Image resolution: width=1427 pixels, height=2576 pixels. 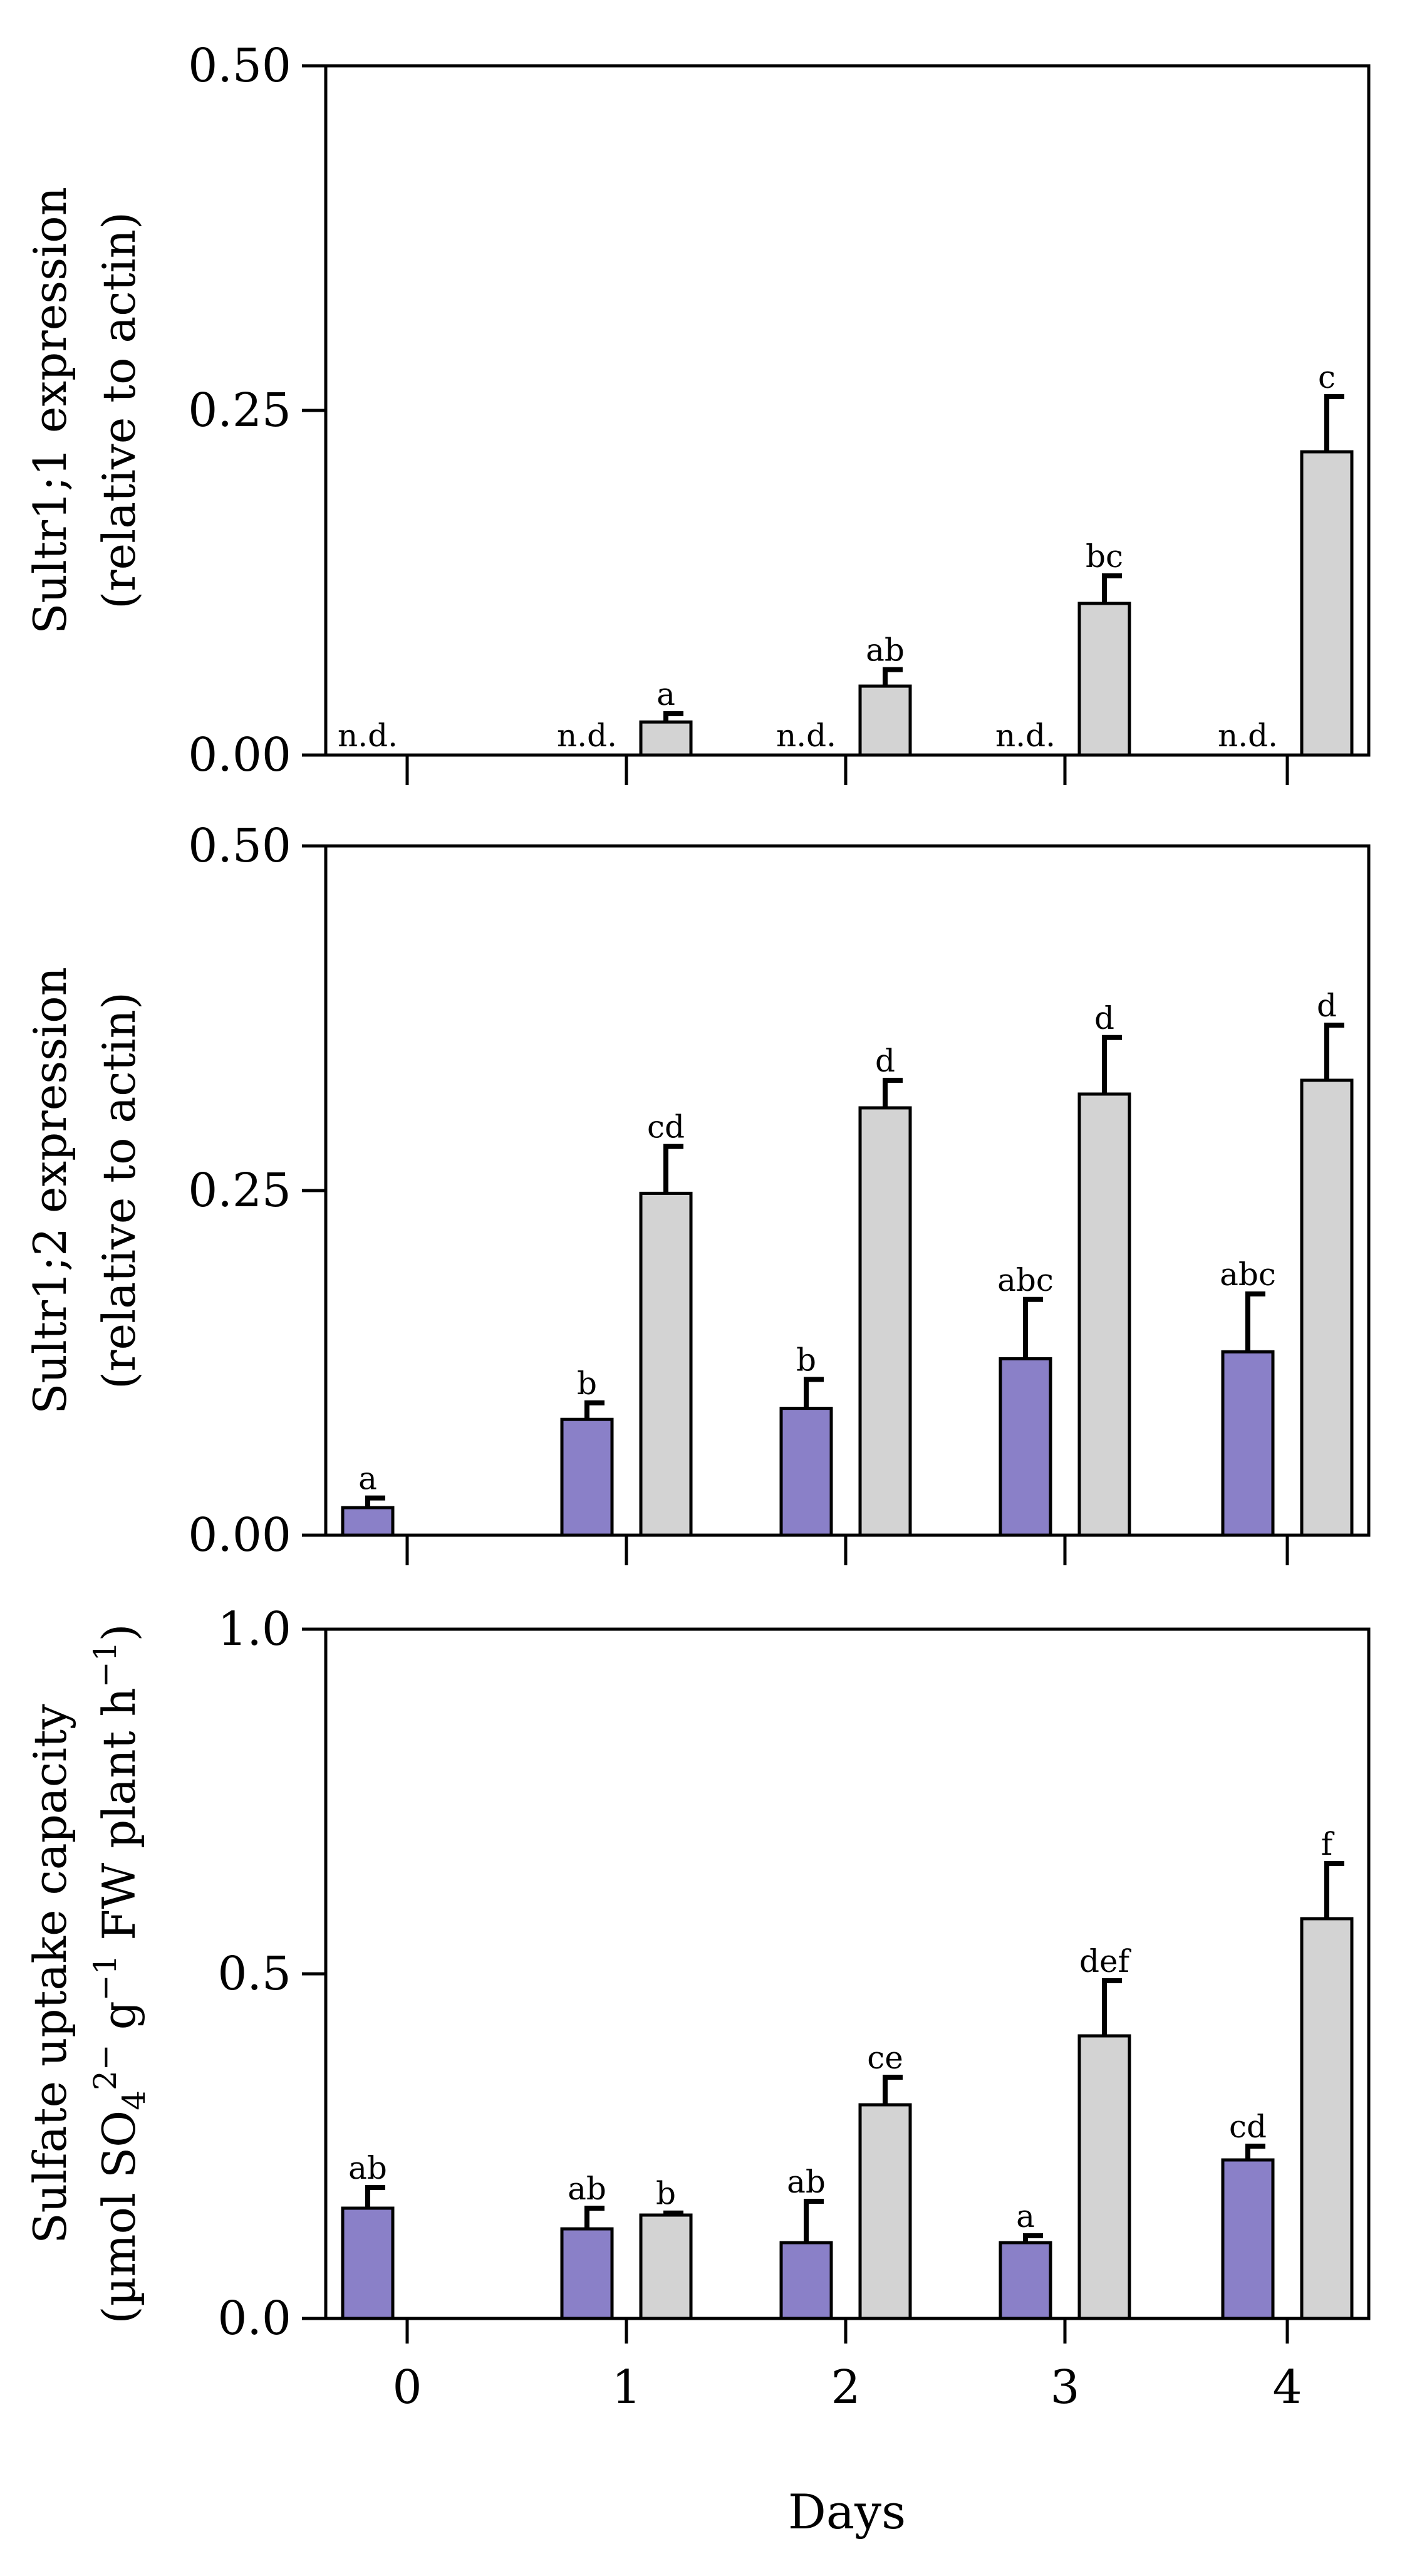 What do you see at coordinates (50, 1190) in the screenshot?
I see `y-axis-title: Sultr1;2 expression` at bounding box center [50, 1190].